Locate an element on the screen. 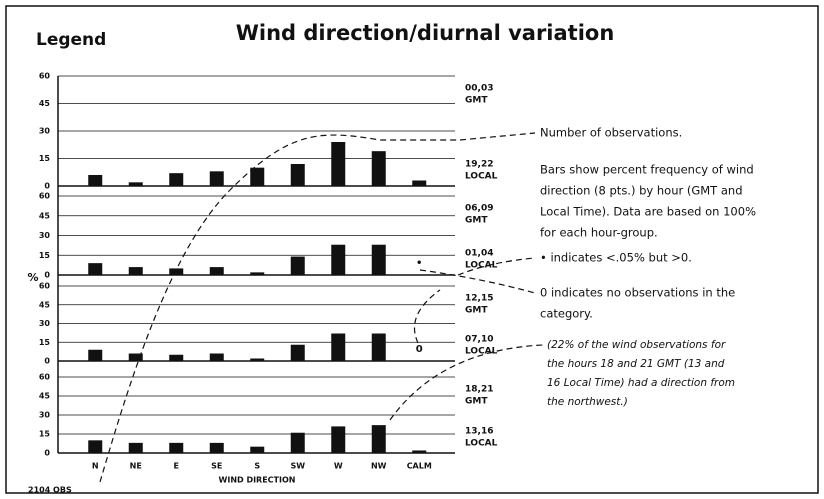  x-tick-label: NW is located at coordinates (379, 466).